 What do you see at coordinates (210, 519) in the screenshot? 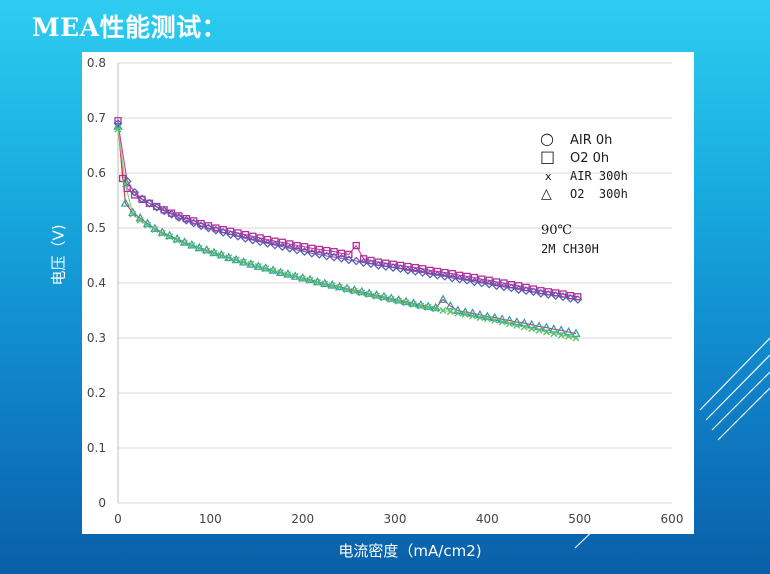
I see `x-tick-label: 100` at bounding box center [210, 519].